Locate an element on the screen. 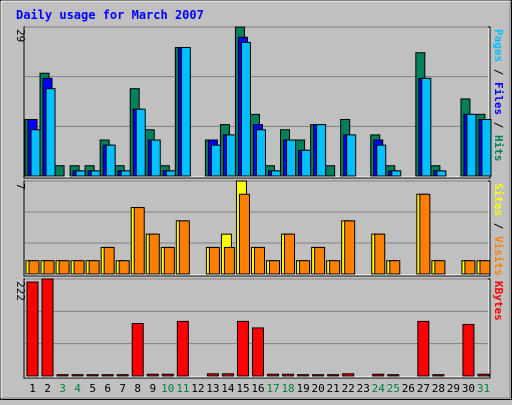 The height and width of the screenshot is (405, 512). x-tick-label: 6 is located at coordinates (107, 388).